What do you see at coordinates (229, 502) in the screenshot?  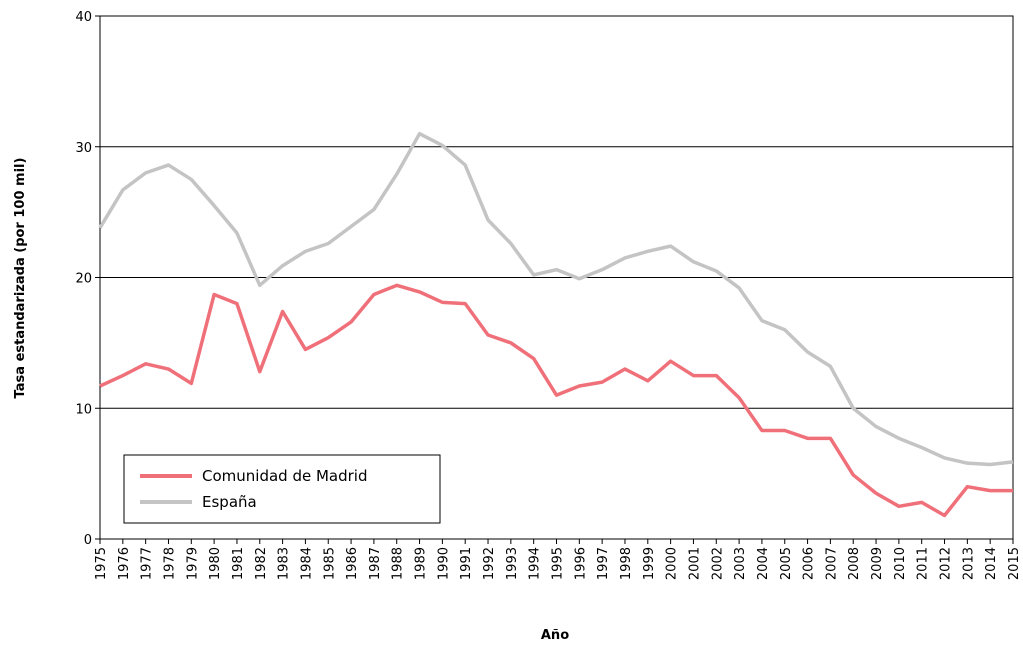 I see `legend-label: España` at bounding box center [229, 502].